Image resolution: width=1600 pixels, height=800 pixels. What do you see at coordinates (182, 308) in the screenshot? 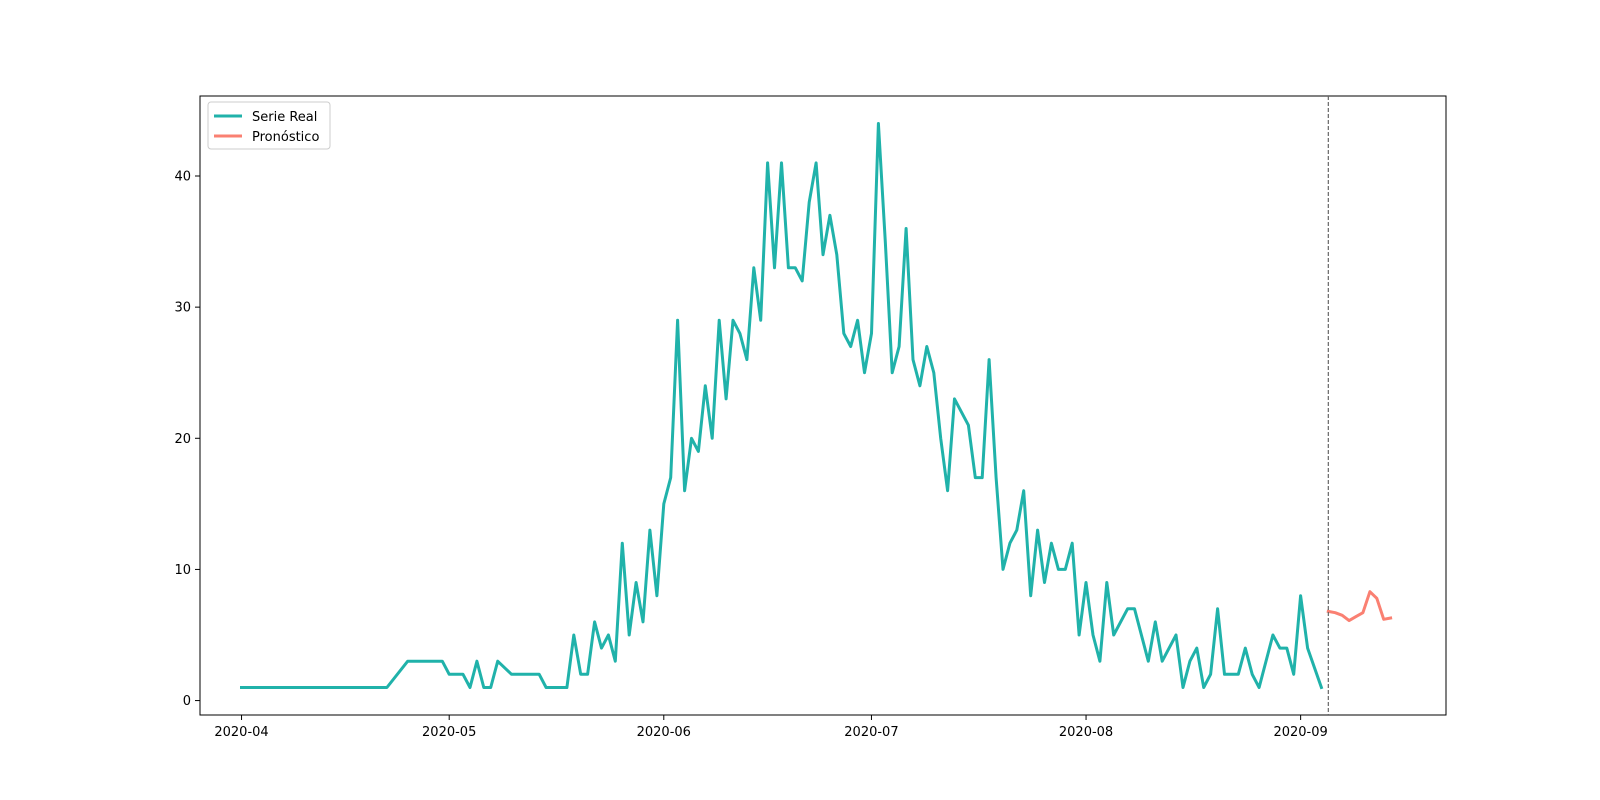
I see `y-tick-label: 30` at bounding box center [182, 308].